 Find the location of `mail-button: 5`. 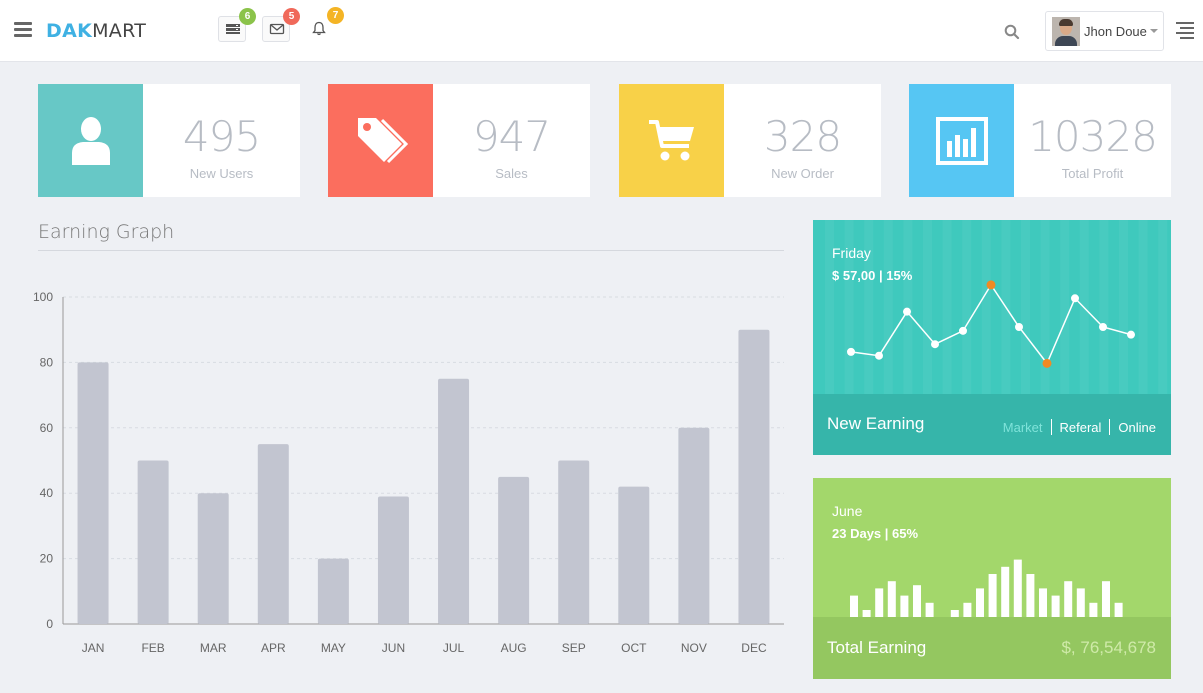

mail-button: 5 is located at coordinates (281, 25).